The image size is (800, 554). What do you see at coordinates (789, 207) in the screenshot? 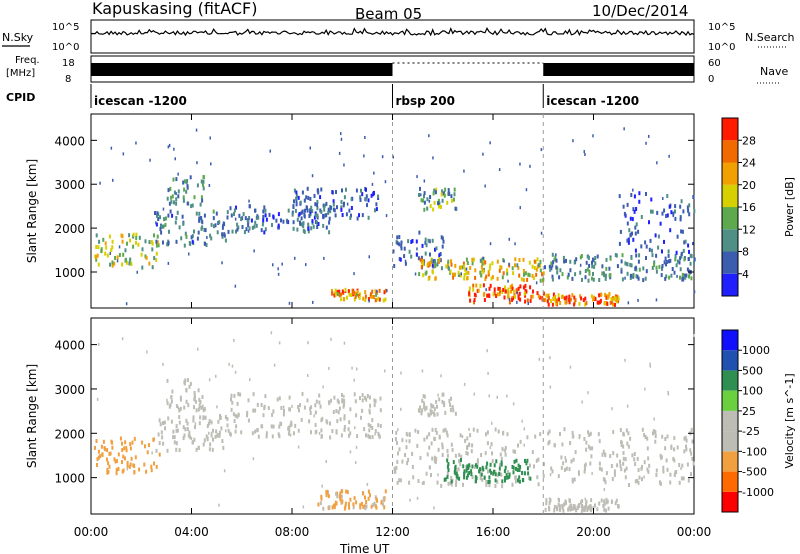
I see `colorbar-label-0: Power [dB]` at bounding box center [789, 207].